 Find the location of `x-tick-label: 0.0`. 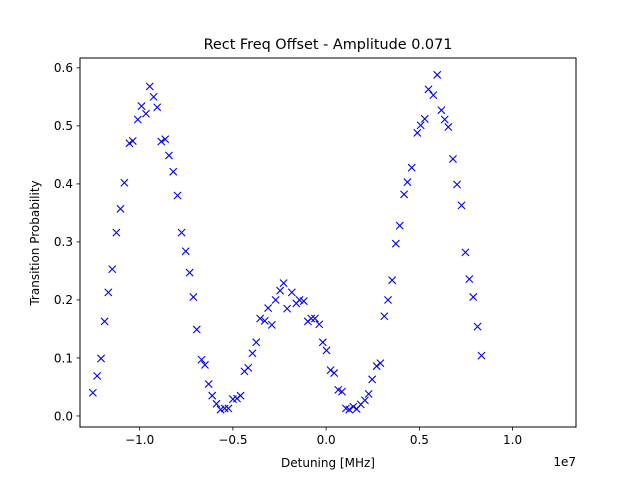

x-tick-label: 0.0 is located at coordinates (326, 440).